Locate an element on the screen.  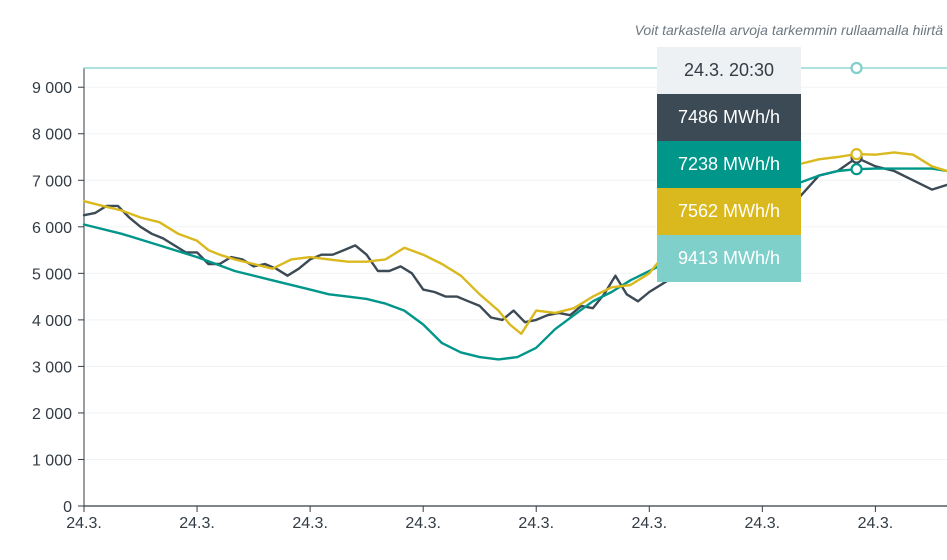
x-axis: 24.3. 24.3. 24.3. 24.3. 24.3. 24.3. 24.3. 24.3. is located at coordinates (506, 518).